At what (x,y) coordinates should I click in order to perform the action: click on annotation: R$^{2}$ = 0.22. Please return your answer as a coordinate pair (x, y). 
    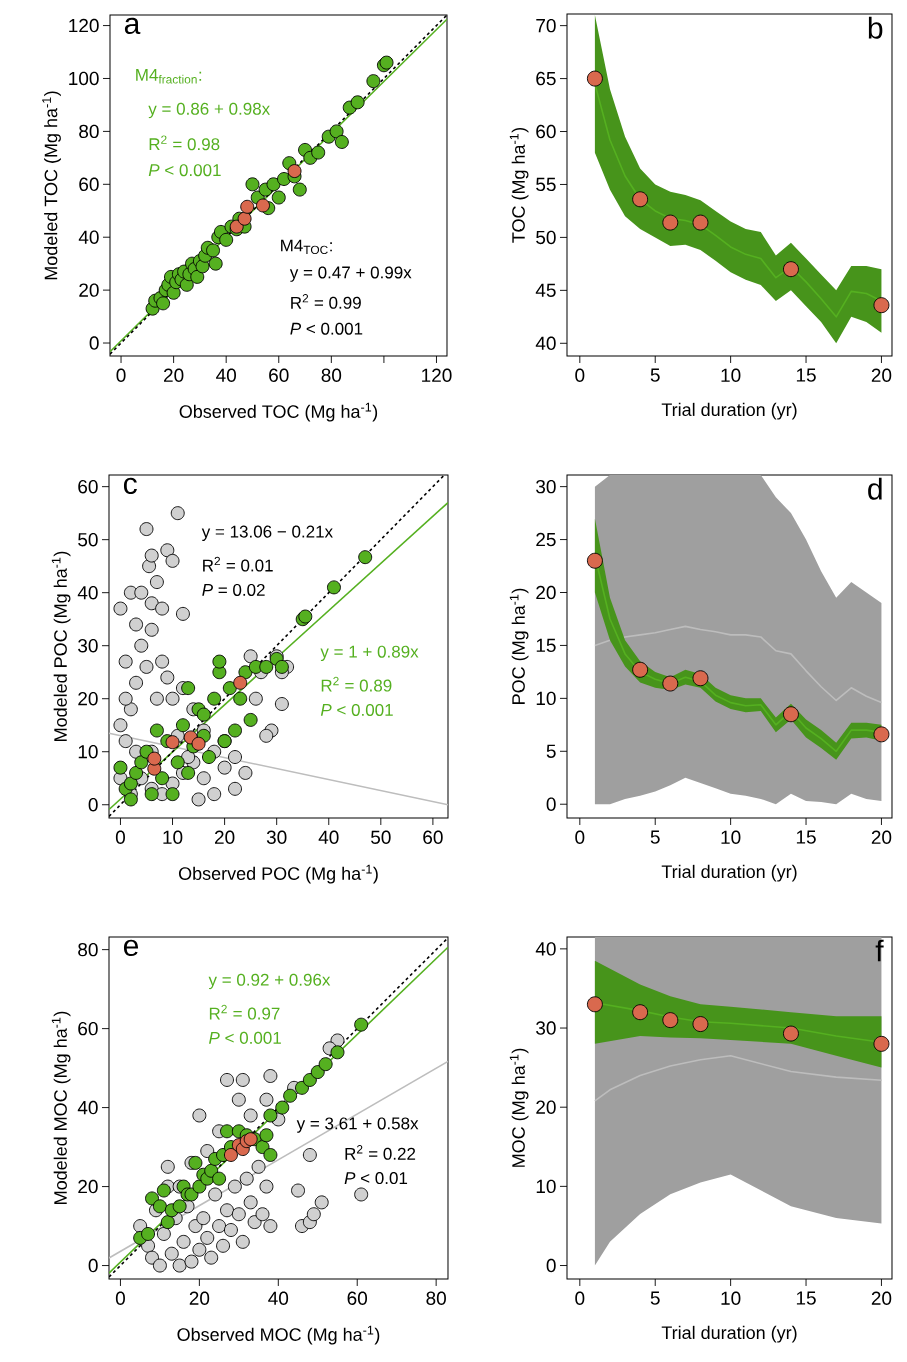
    Looking at the image, I should click on (380, 1152).